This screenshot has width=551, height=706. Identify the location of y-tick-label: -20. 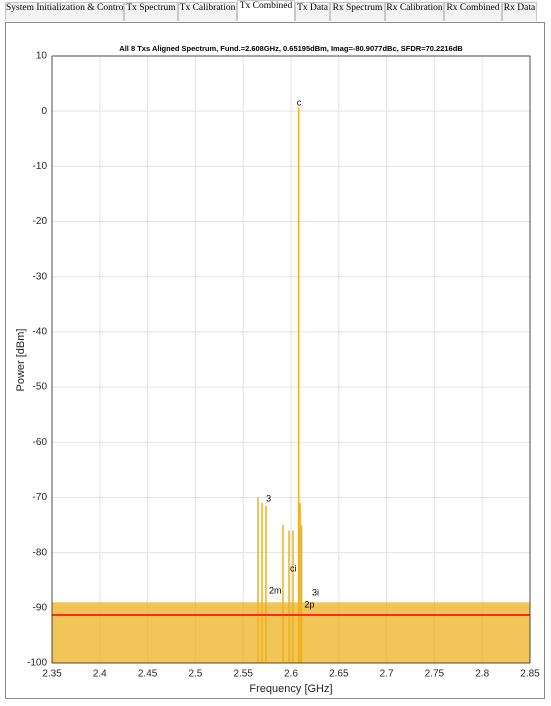
(40, 221).